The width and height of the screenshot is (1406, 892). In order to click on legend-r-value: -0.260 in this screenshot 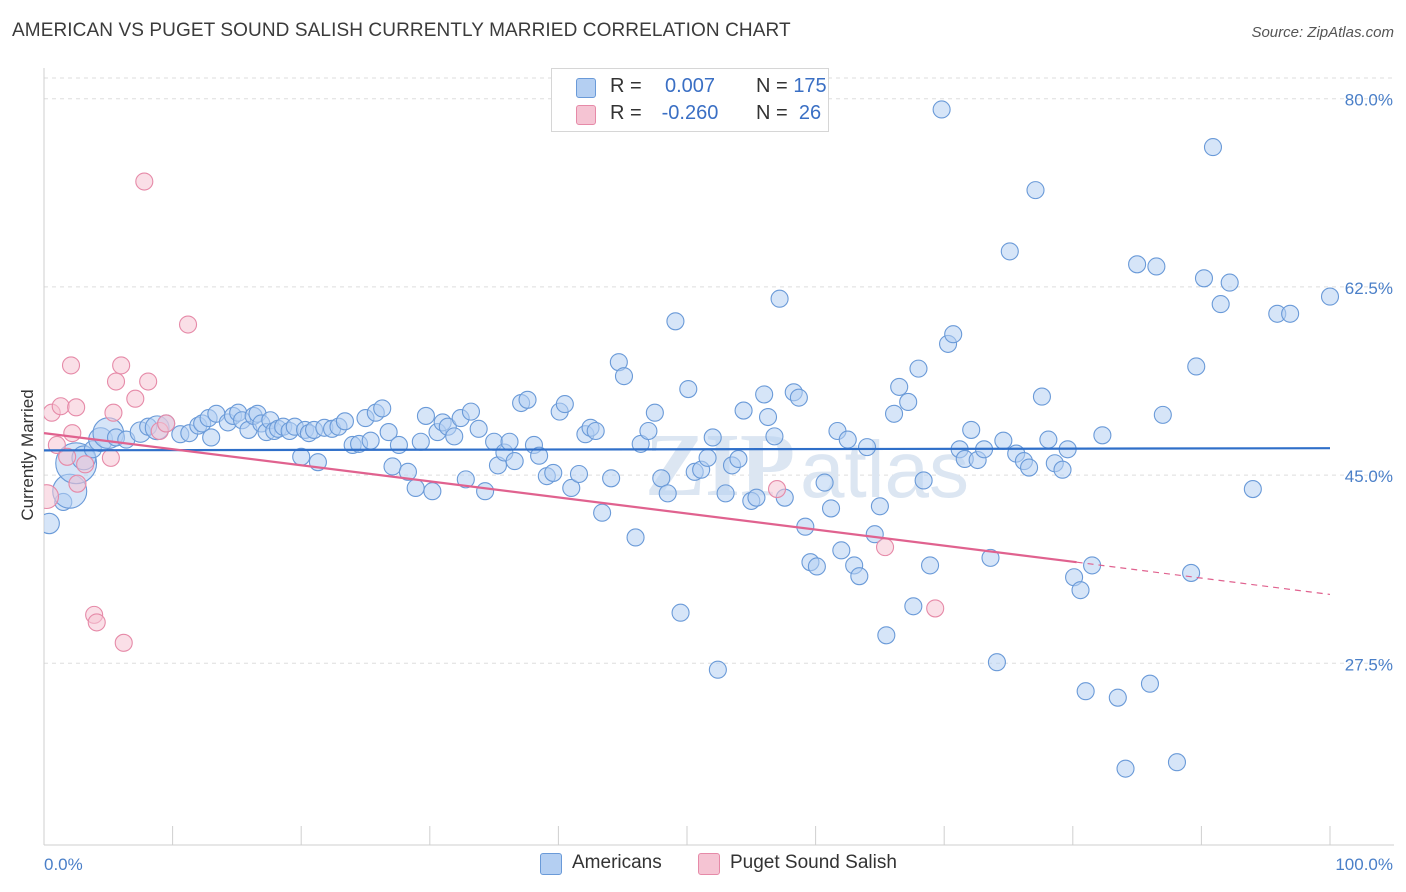, I will do `click(690, 113)`.